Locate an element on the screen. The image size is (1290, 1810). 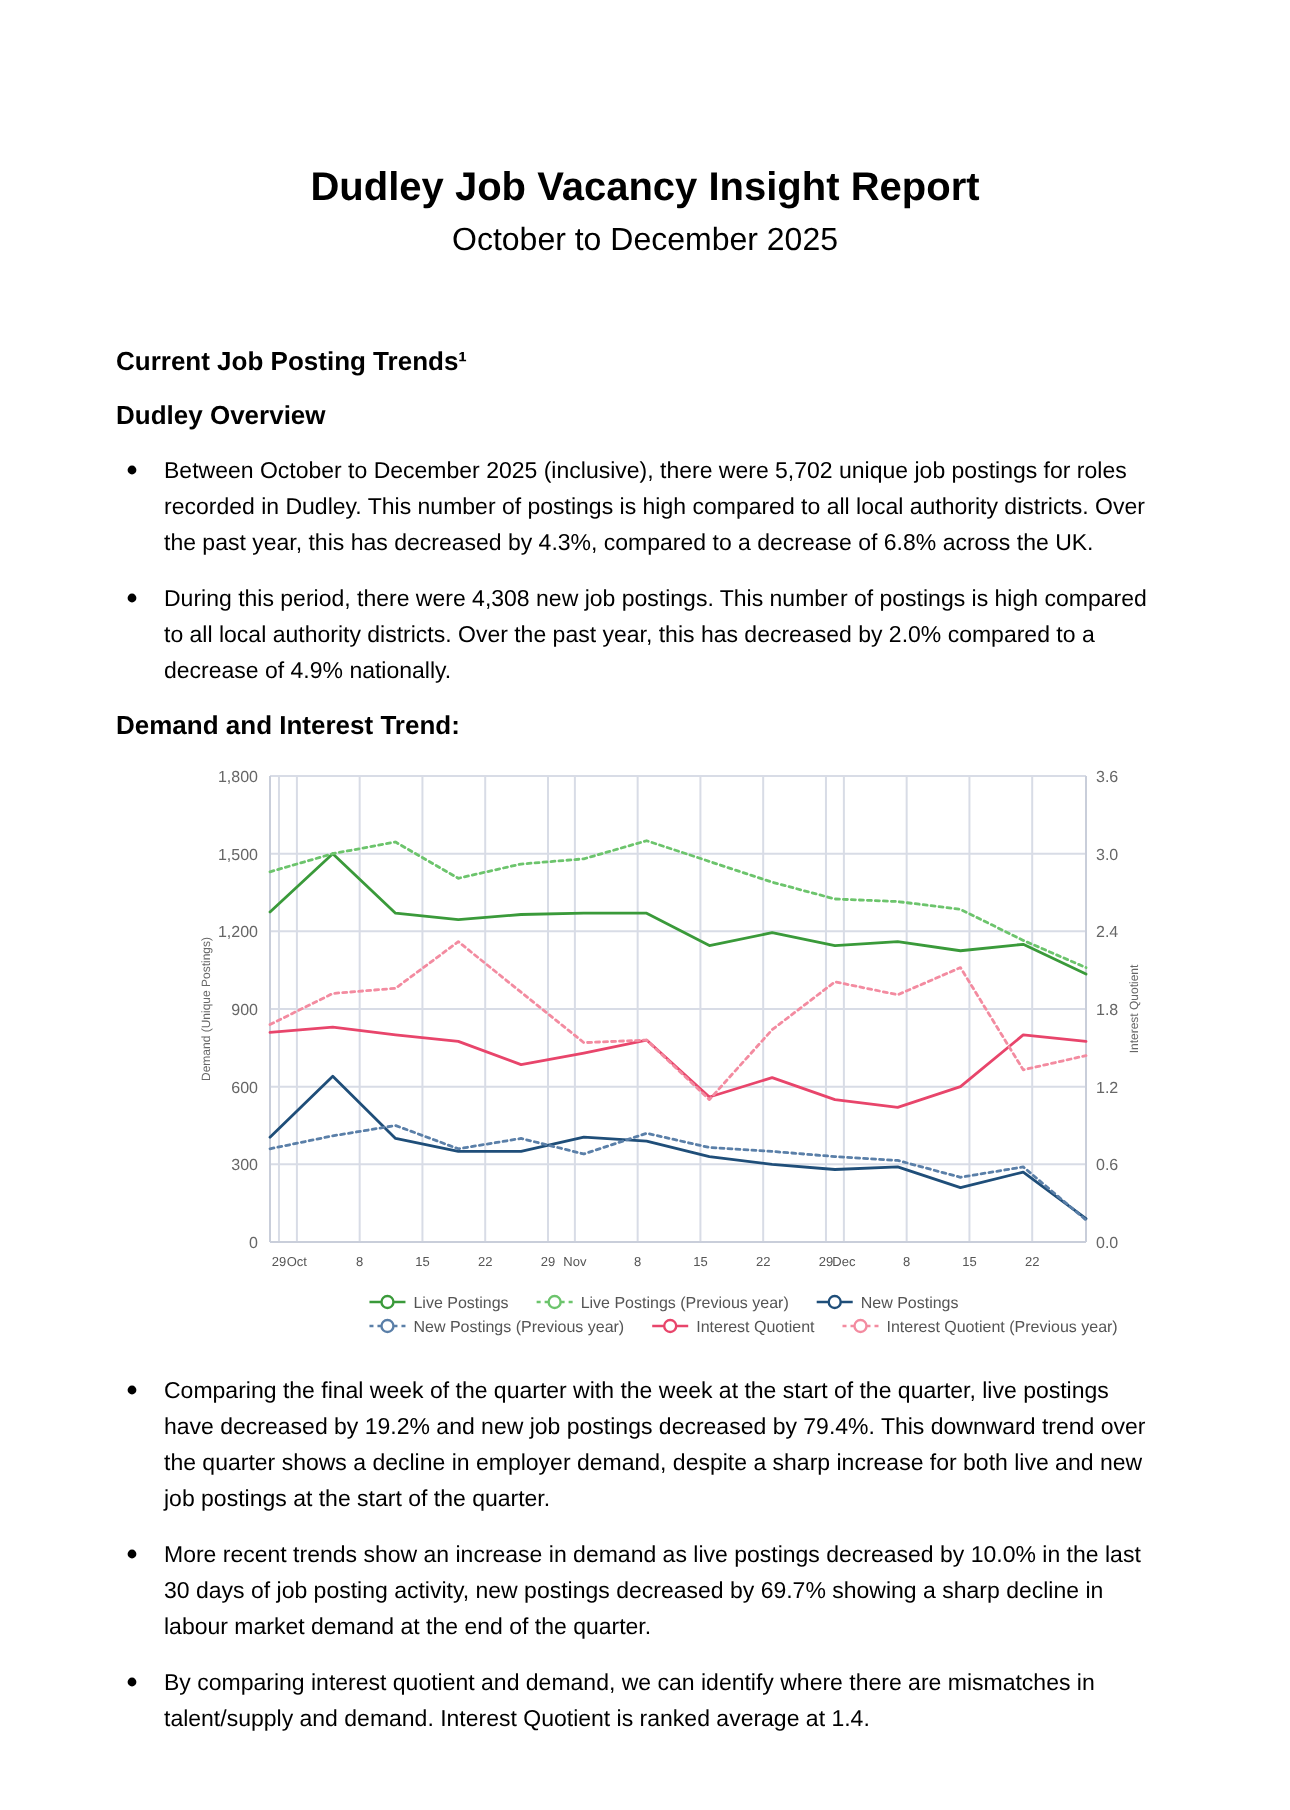
legend-label: New Postings is located at coordinates (909, 1303).